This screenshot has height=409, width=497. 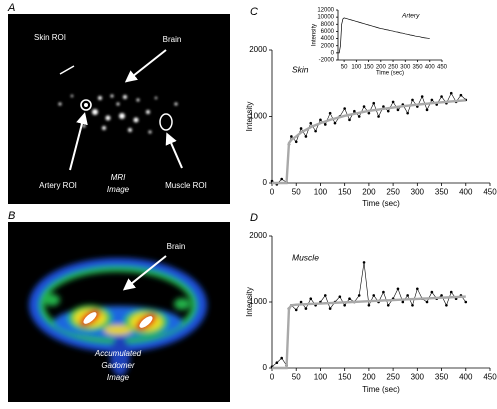 I want to click on y-tick-label: 10000, so click(x=325, y=18).